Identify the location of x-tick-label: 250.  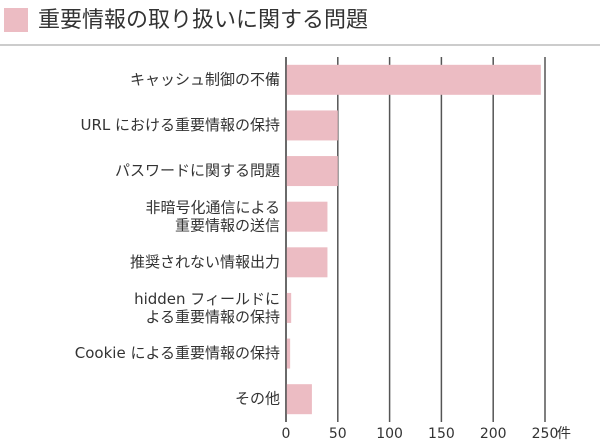
(545, 434).